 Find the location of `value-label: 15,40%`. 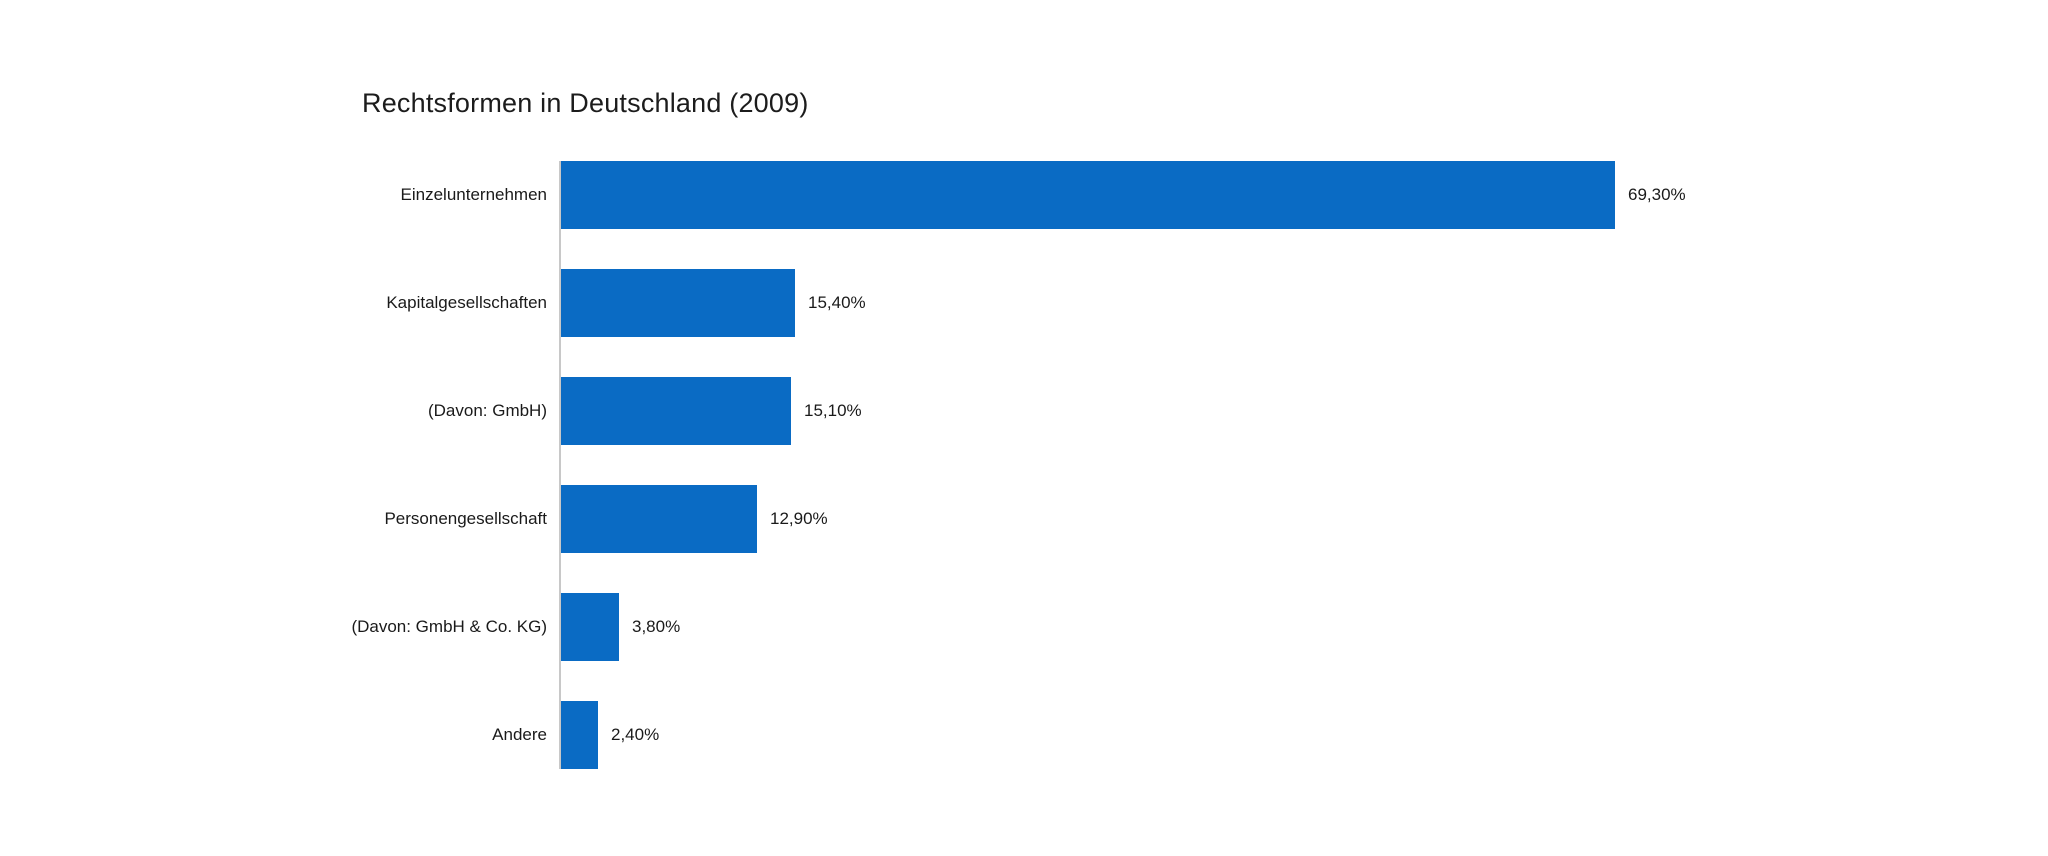

value-label: 15,40% is located at coordinates (837, 302).